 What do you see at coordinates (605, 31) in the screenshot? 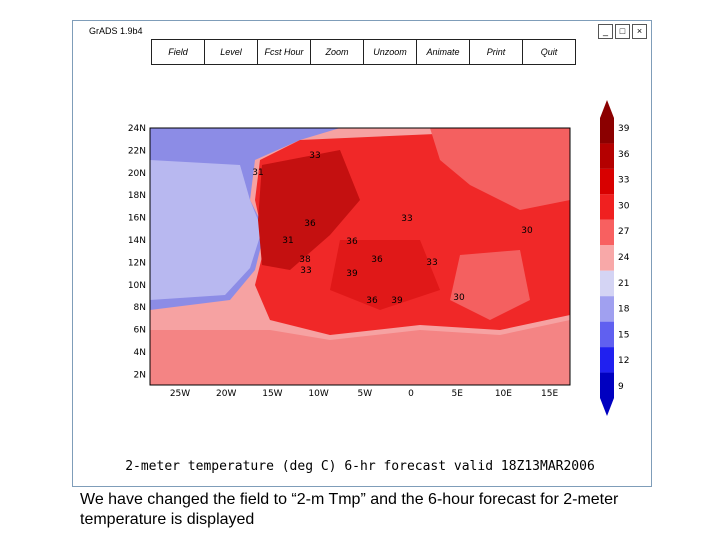
I see `minimize-button: _` at bounding box center [605, 31].